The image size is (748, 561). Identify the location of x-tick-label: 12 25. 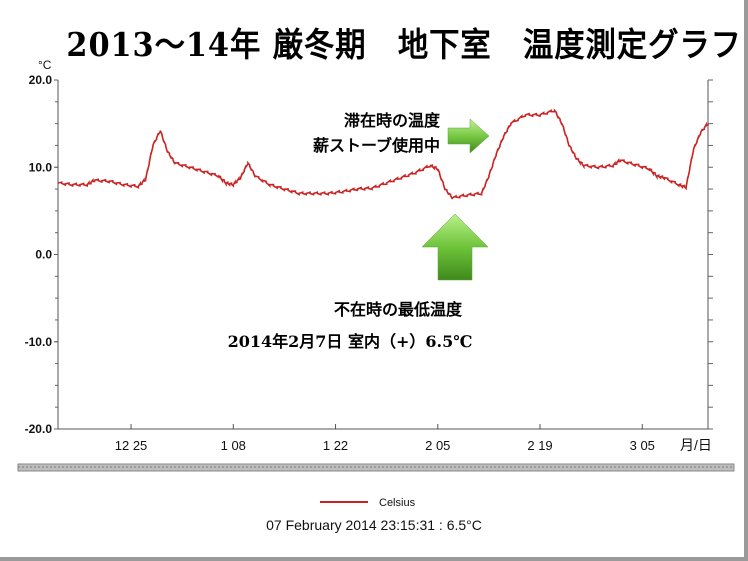
(131, 445).